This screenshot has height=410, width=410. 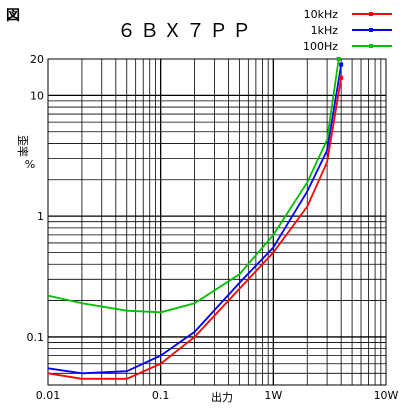 What do you see at coordinates (48, 395) in the screenshot?
I see `x-tick-label: 0.01` at bounding box center [48, 395].